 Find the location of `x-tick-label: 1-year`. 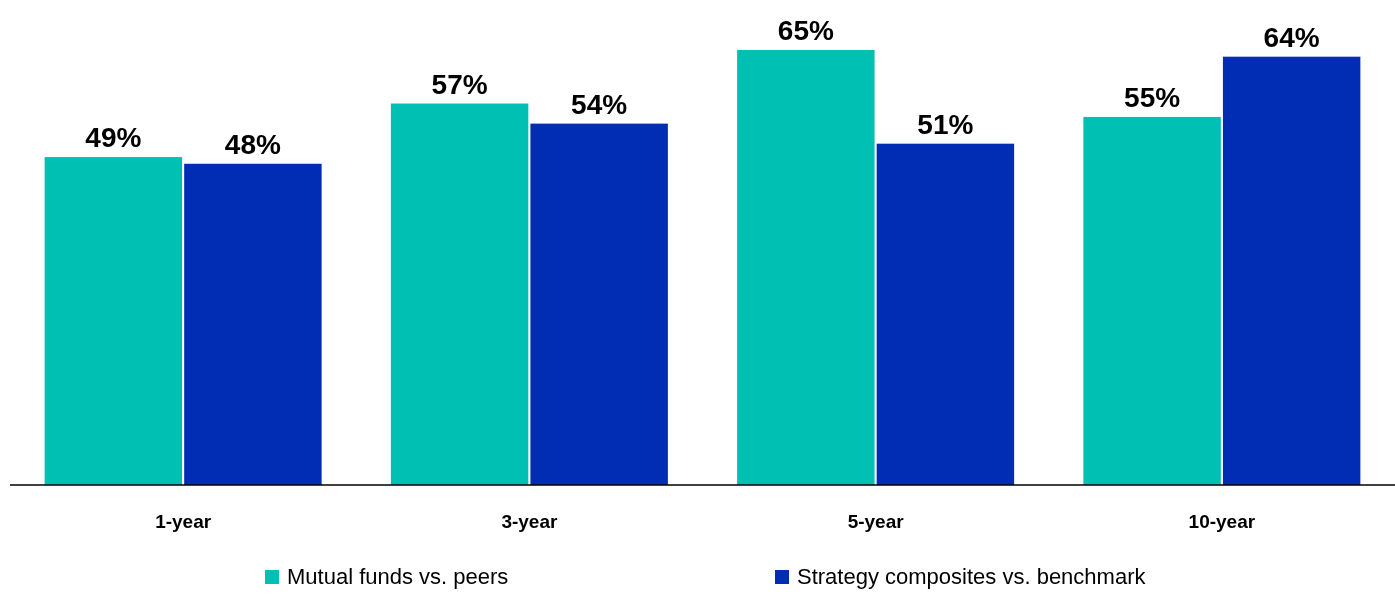

x-tick-label: 1-year is located at coordinates (183, 521).